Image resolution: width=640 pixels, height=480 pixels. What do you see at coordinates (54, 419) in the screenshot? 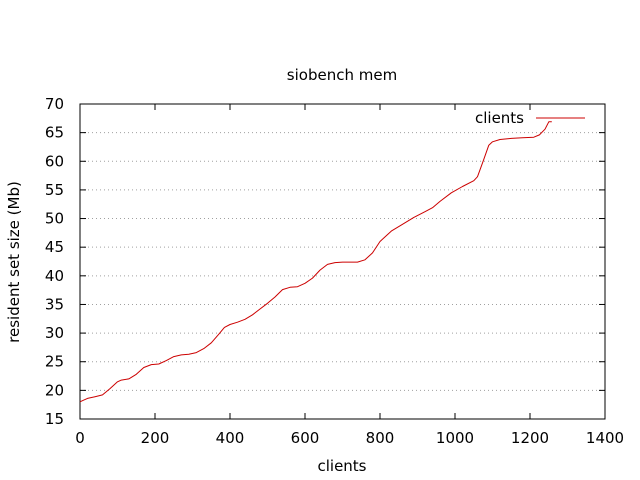
I see `y-tick-label: 15` at bounding box center [54, 419].